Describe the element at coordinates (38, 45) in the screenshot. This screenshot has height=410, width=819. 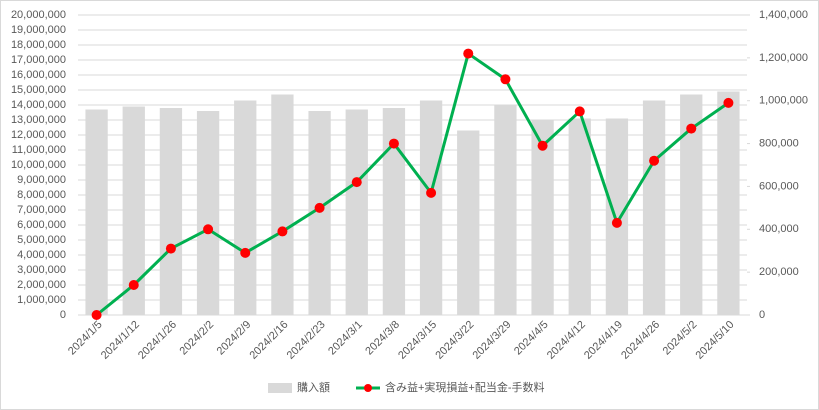
I see `y-tick-label: 18,000,000` at that location.